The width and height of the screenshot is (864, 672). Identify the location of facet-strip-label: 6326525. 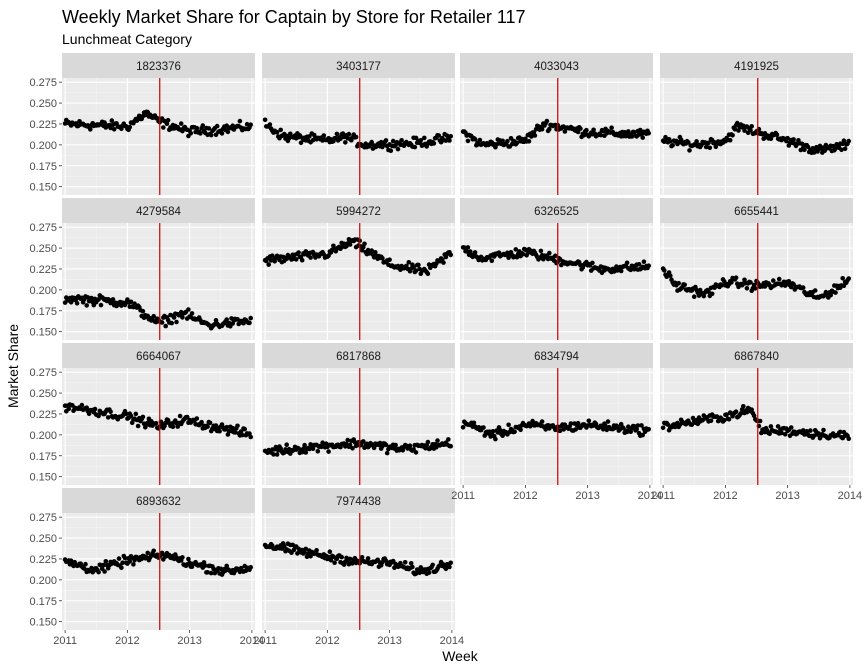
(556, 212).